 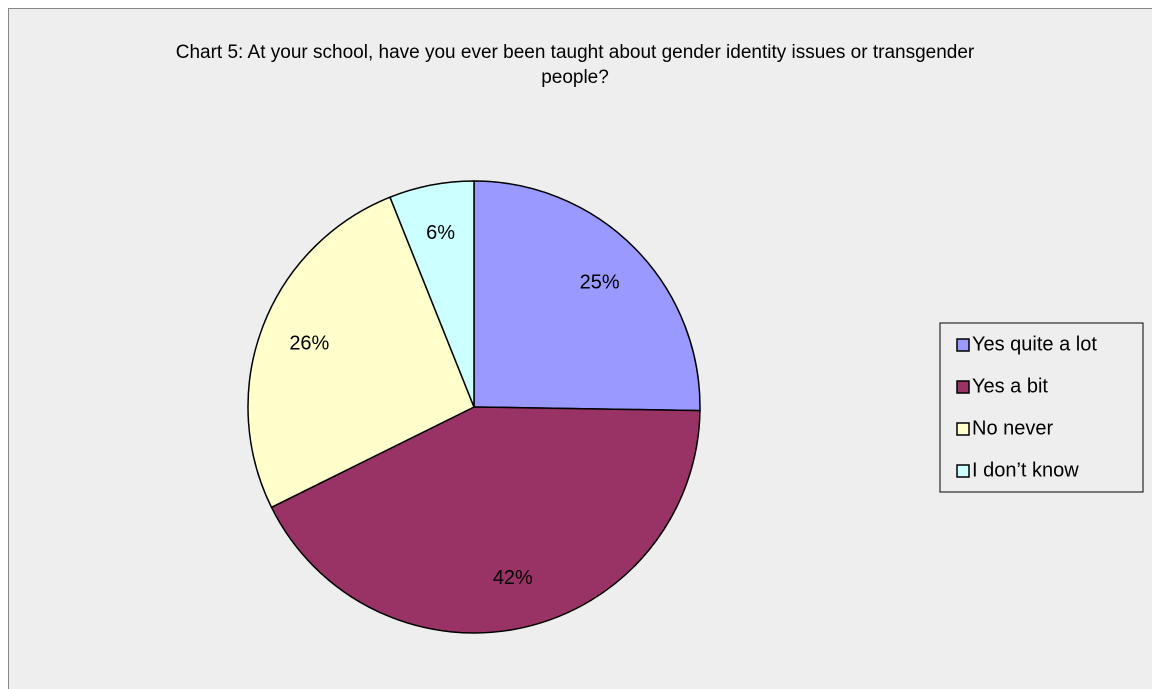 I want to click on legend-label: I don’t know, so click(x=1025, y=470).